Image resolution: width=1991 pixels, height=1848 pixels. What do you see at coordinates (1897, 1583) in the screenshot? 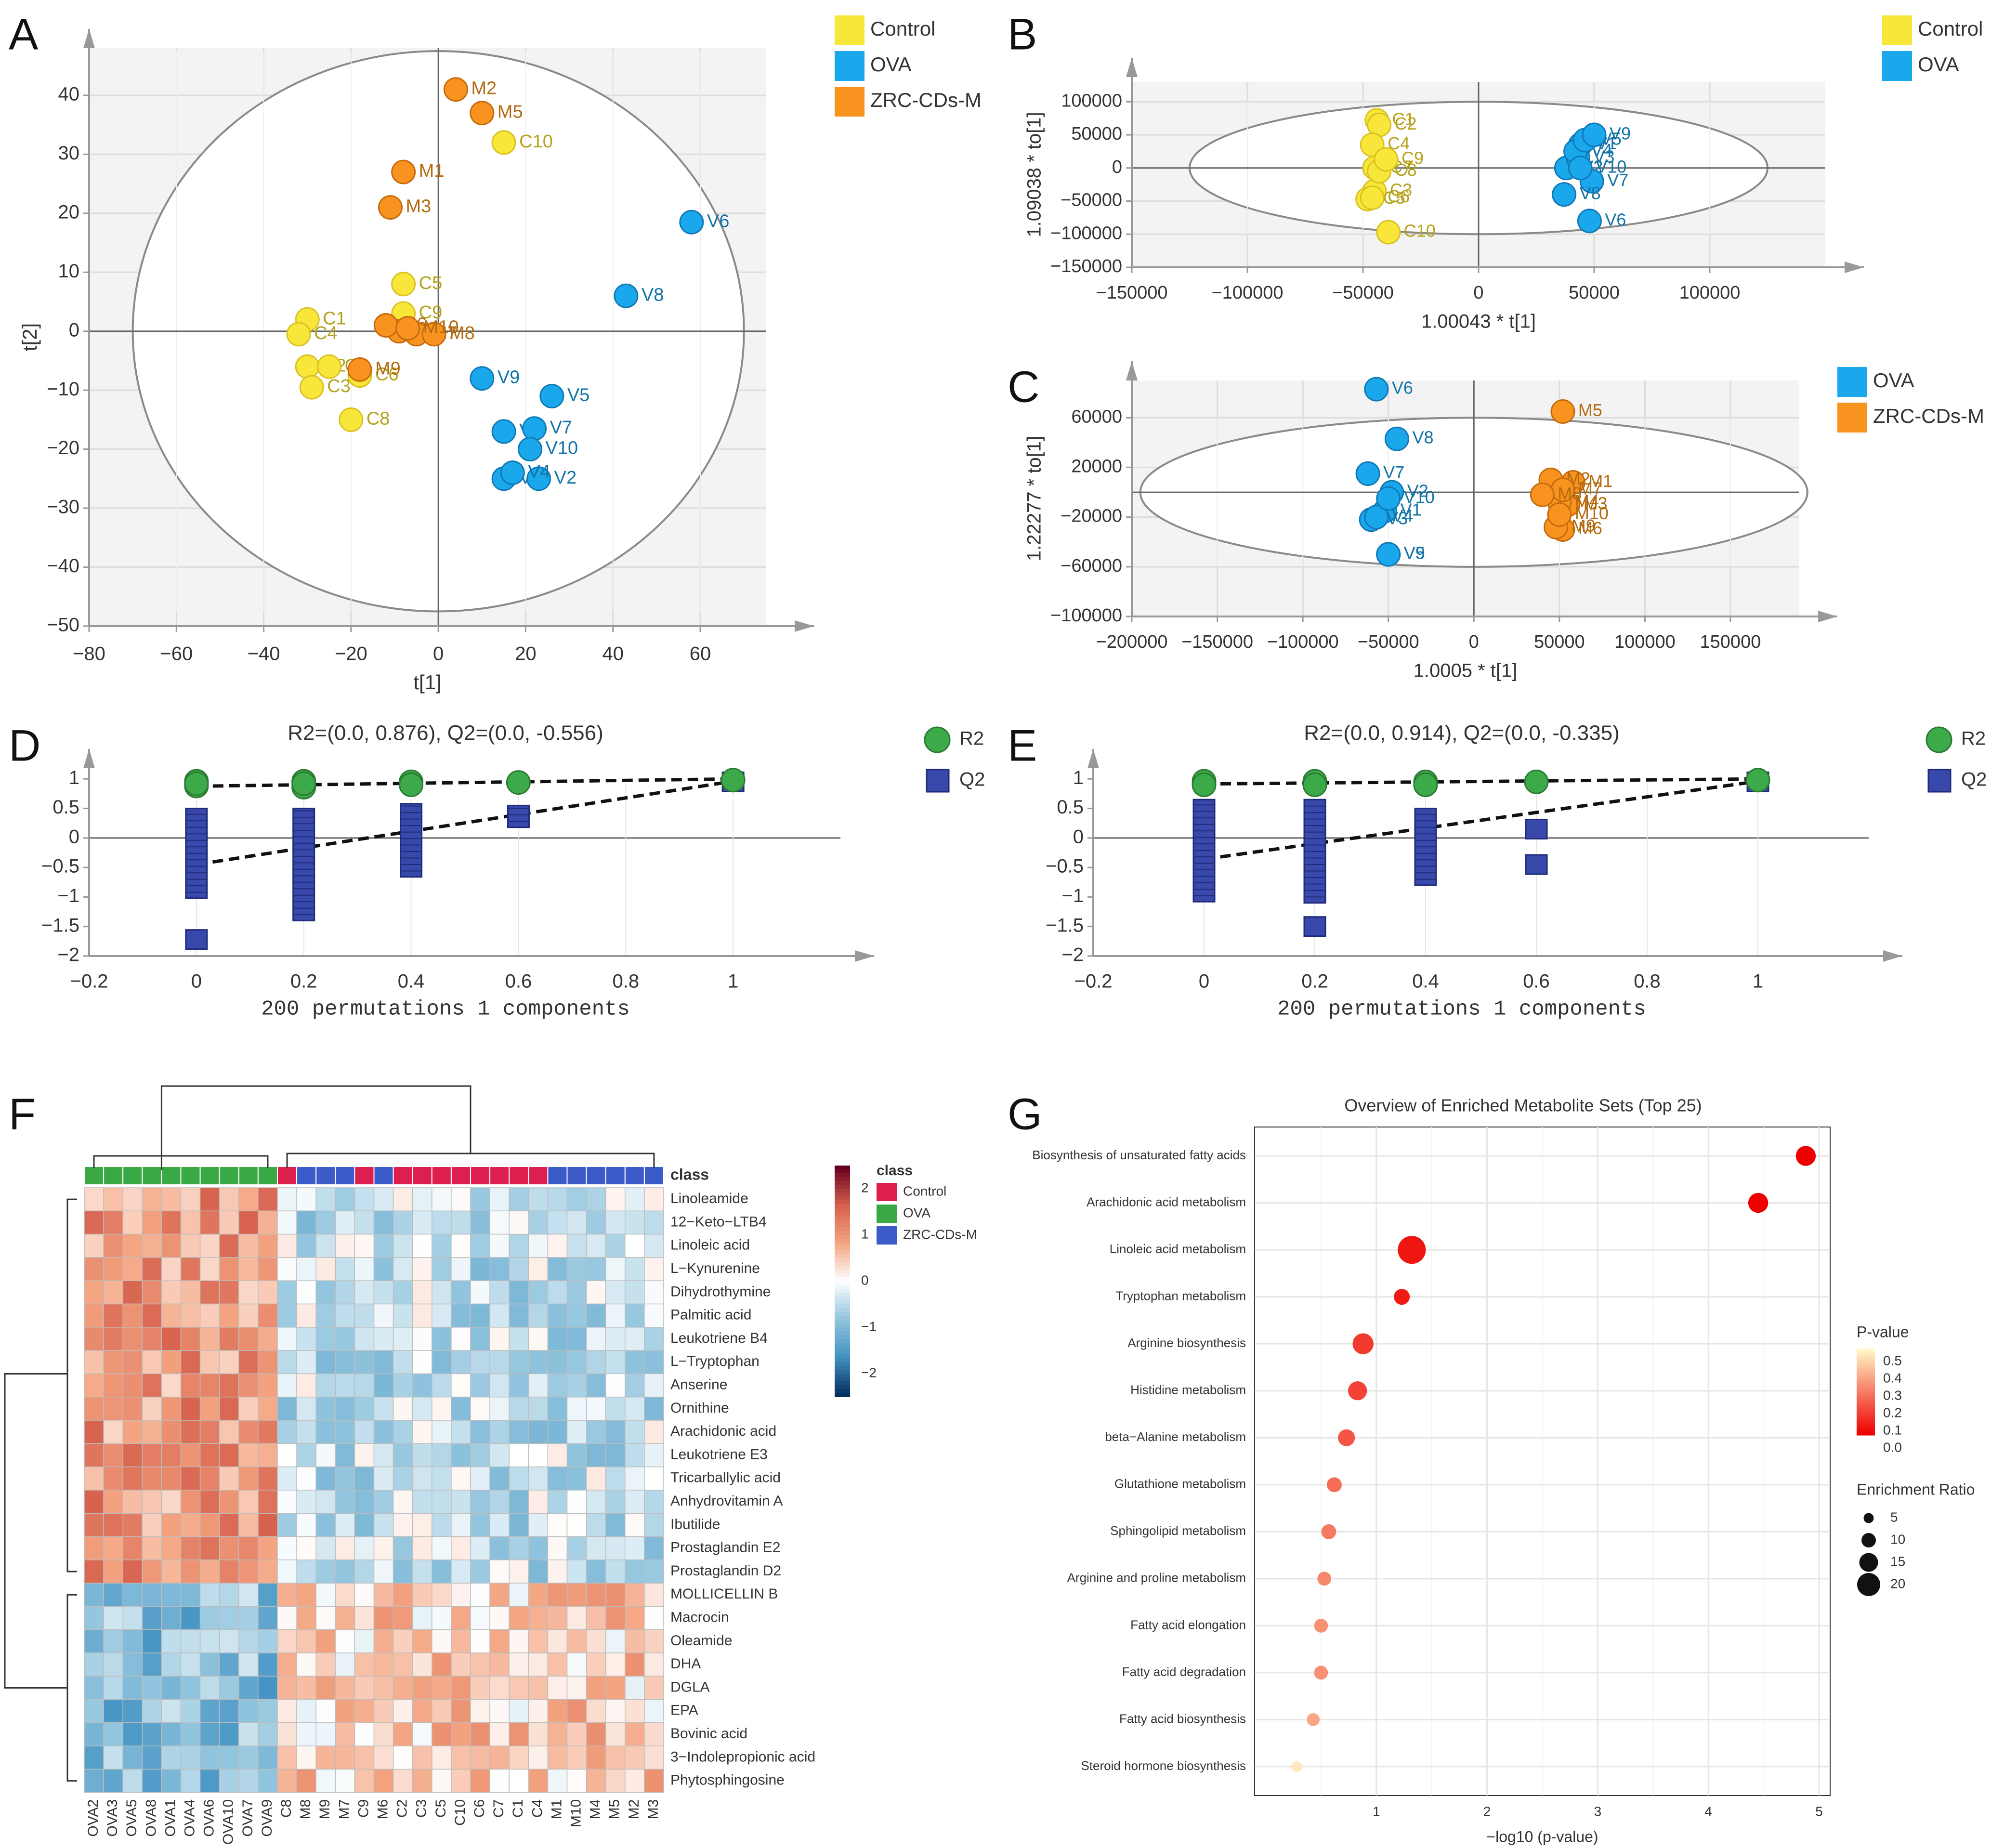
I see `ratio-tick: 20` at bounding box center [1897, 1583].